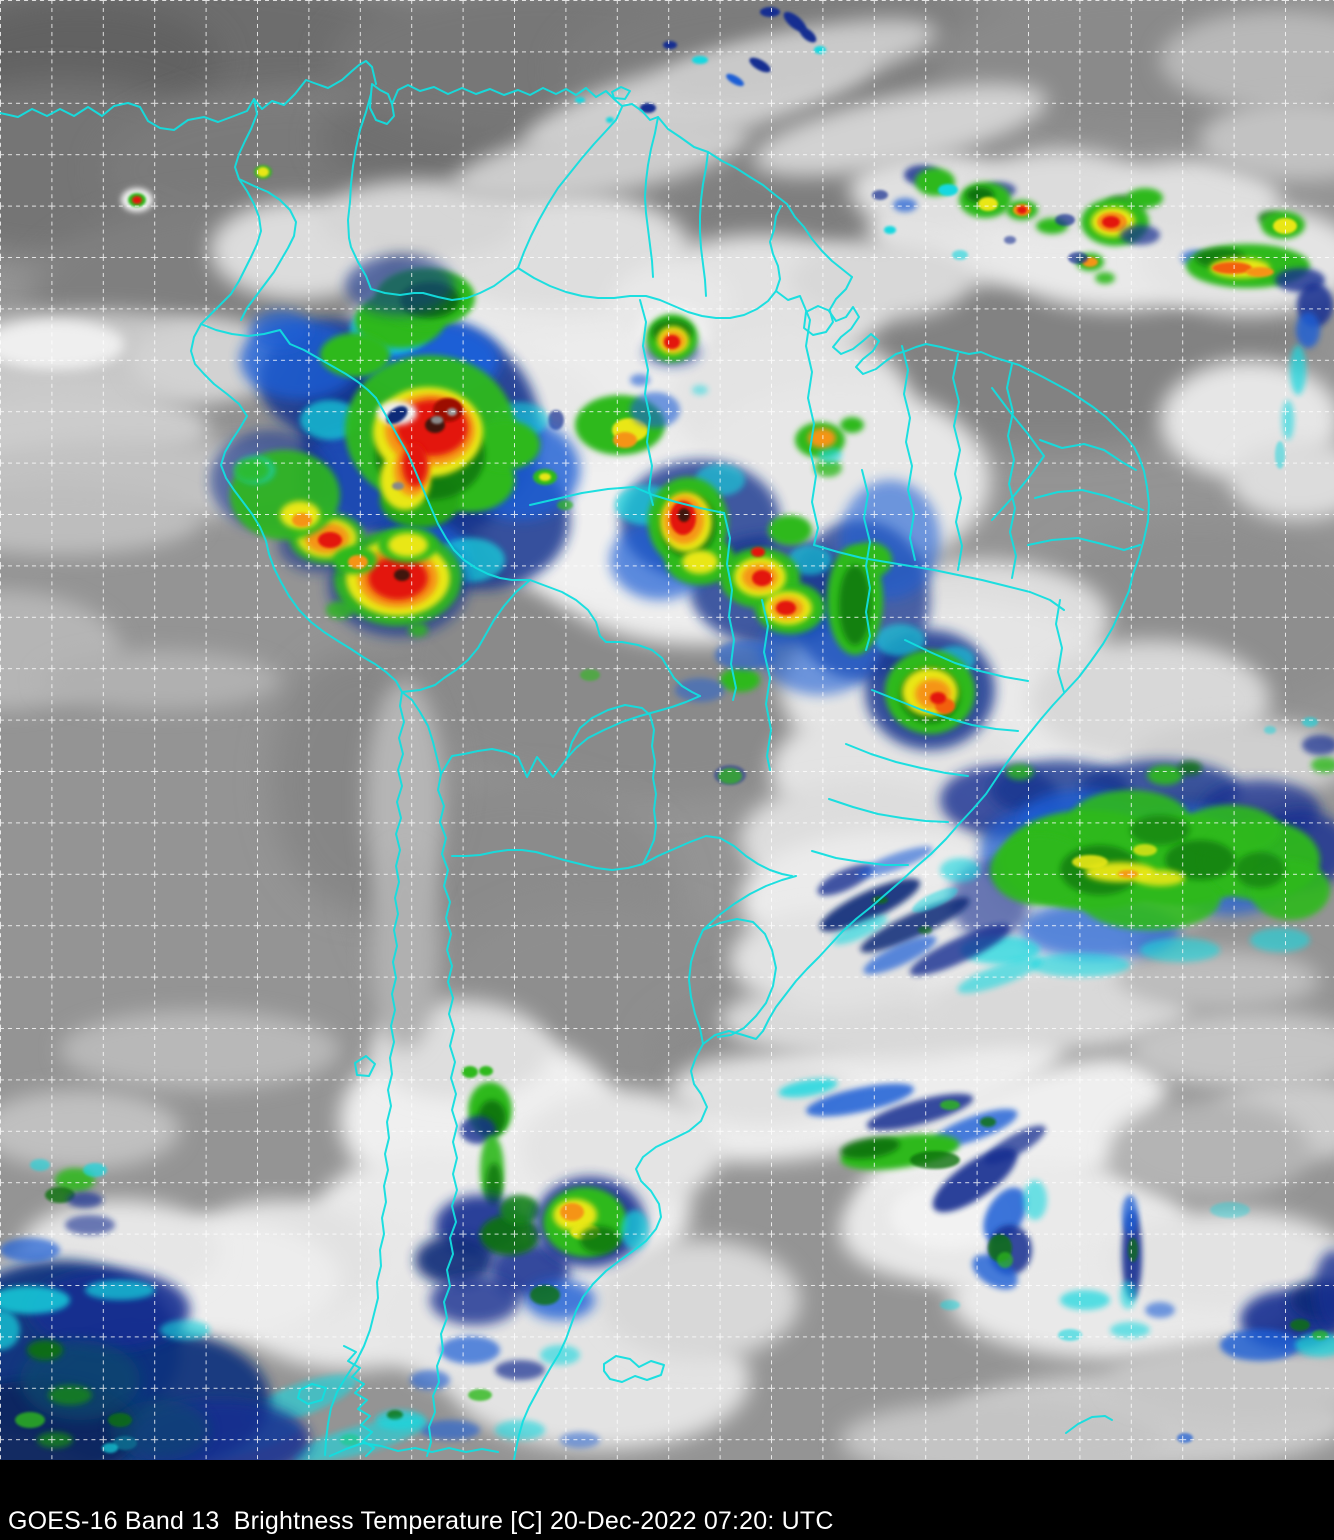 The image size is (1334, 1540). What do you see at coordinates (621, 93) in the screenshot?
I see `border-trinidad` at bounding box center [621, 93].